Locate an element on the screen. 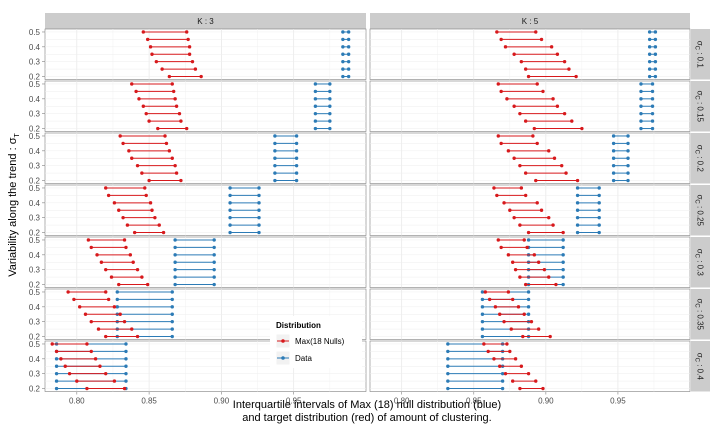 The width and height of the screenshot is (720, 432). legend-key-point is located at coordinates (283, 358).